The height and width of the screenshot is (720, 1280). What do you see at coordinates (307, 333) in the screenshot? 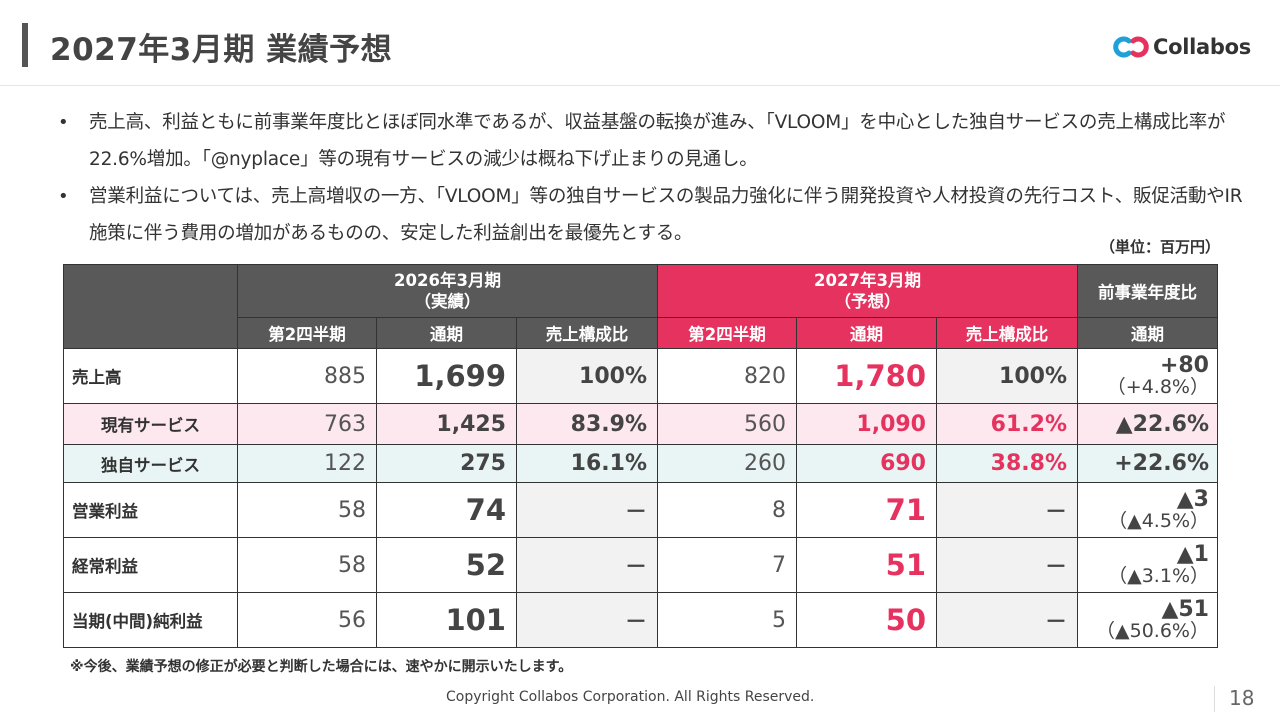
I see `subheader-q2-2026: 第2四半期` at bounding box center [307, 333].